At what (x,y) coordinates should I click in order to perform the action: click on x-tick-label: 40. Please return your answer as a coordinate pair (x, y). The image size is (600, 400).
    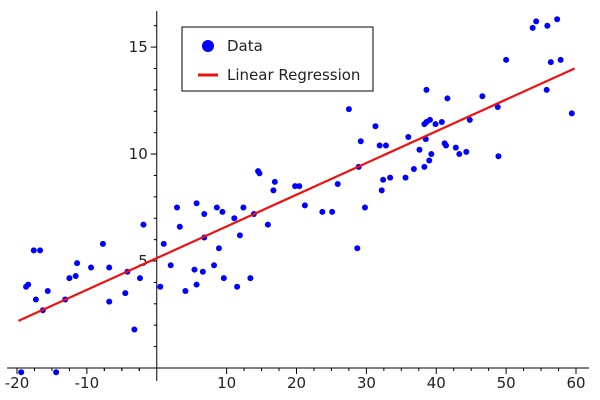
    Looking at the image, I should click on (436, 383).